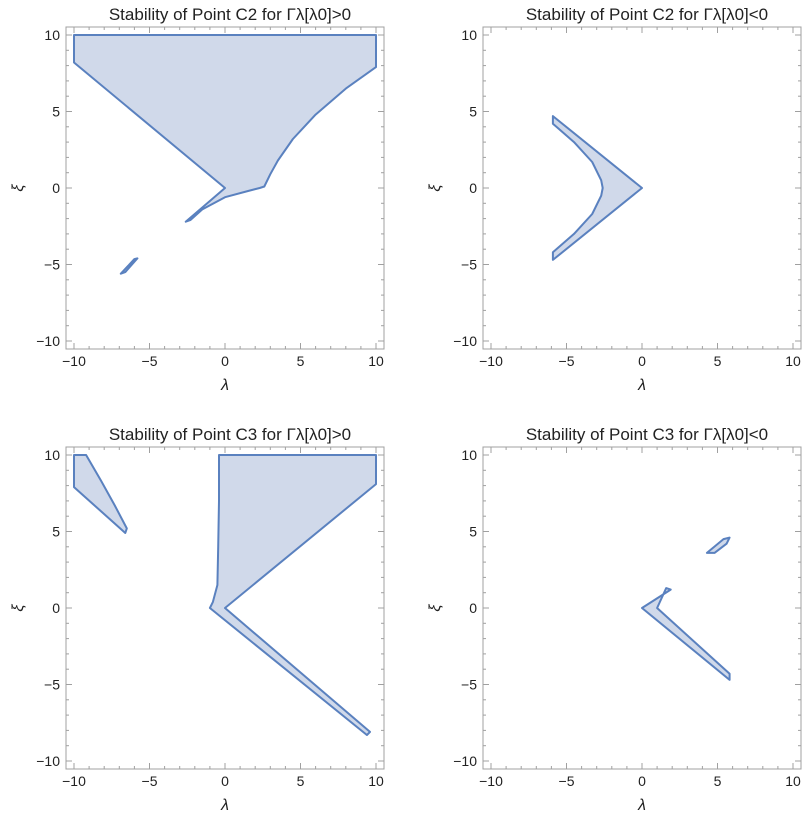 The width and height of the screenshot is (808, 824). What do you see at coordinates (647, 14) in the screenshot?
I see `chart-title: Stability of Point C2 for Γλ[λ0]<0` at bounding box center [647, 14].